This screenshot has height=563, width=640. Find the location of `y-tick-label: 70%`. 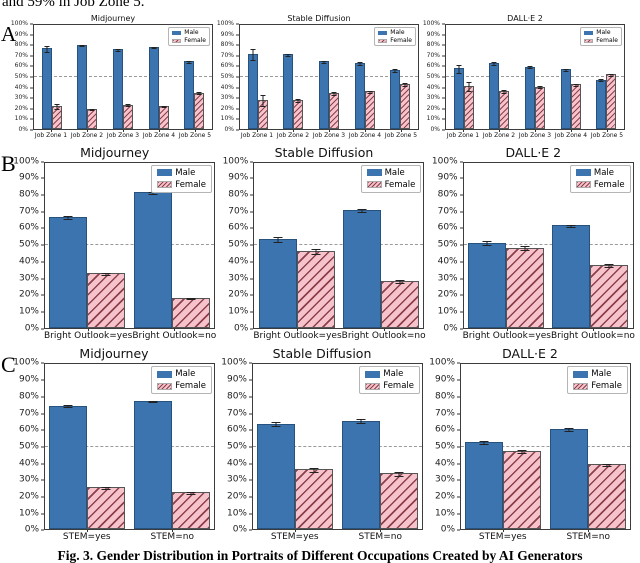

y-tick-label: 70% is located at coordinates (444, 413).